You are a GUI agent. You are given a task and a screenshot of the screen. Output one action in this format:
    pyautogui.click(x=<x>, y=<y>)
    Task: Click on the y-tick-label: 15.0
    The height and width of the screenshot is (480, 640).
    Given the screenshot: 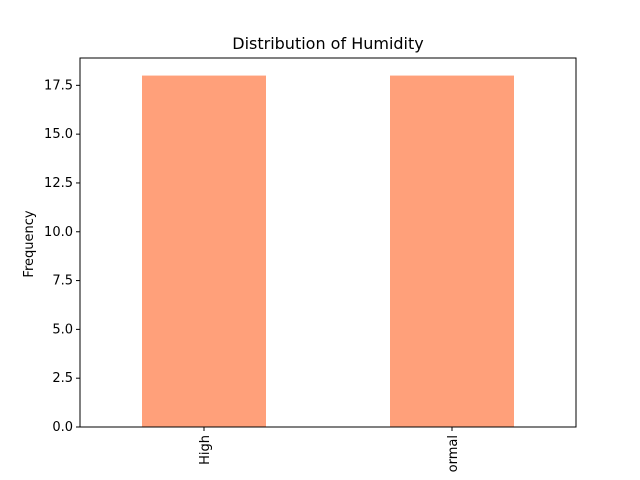 What is the action you would take?
    pyautogui.click(x=58, y=134)
    